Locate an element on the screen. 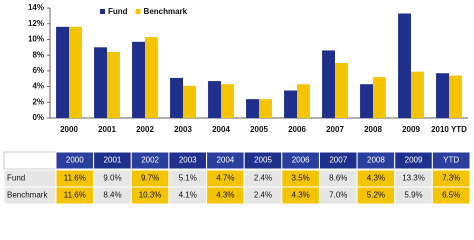 This screenshot has width=474, height=240. x-tick-label: 2008 is located at coordinates (373, 129).